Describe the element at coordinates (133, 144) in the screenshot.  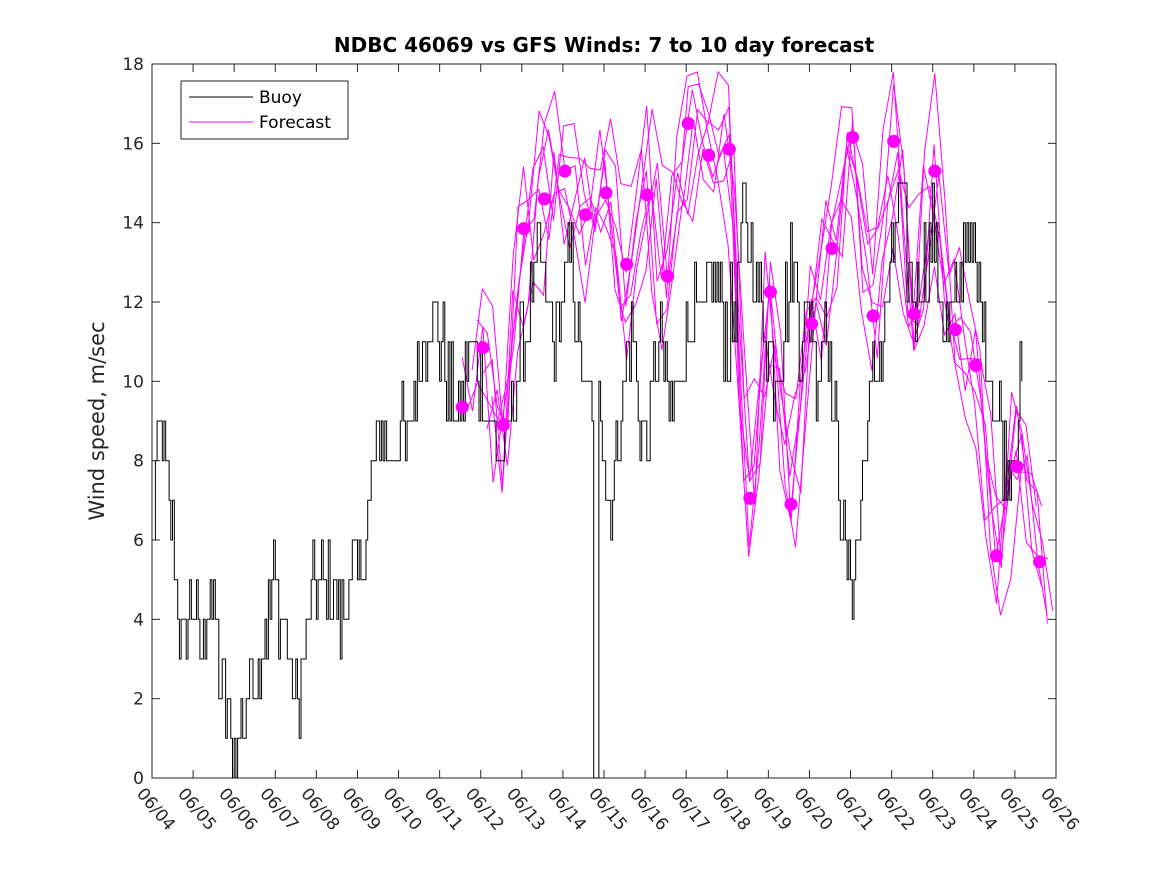
I see `y-tick-label: 16` at that location.